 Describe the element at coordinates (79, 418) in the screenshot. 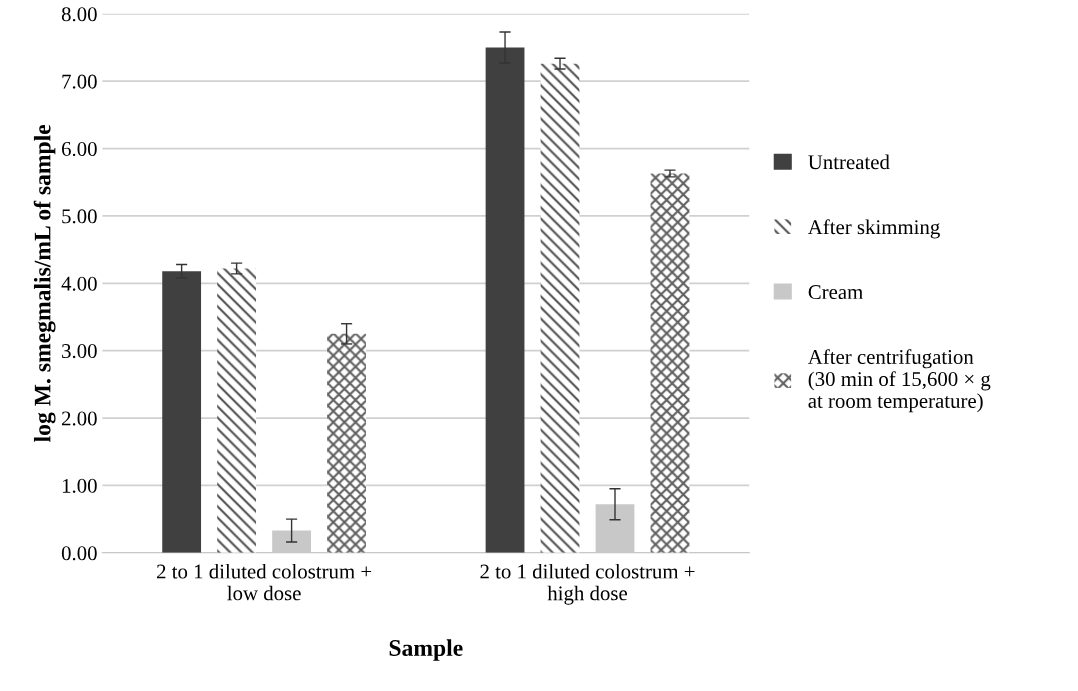

I see `y-tick-label: 2.00` at that location.